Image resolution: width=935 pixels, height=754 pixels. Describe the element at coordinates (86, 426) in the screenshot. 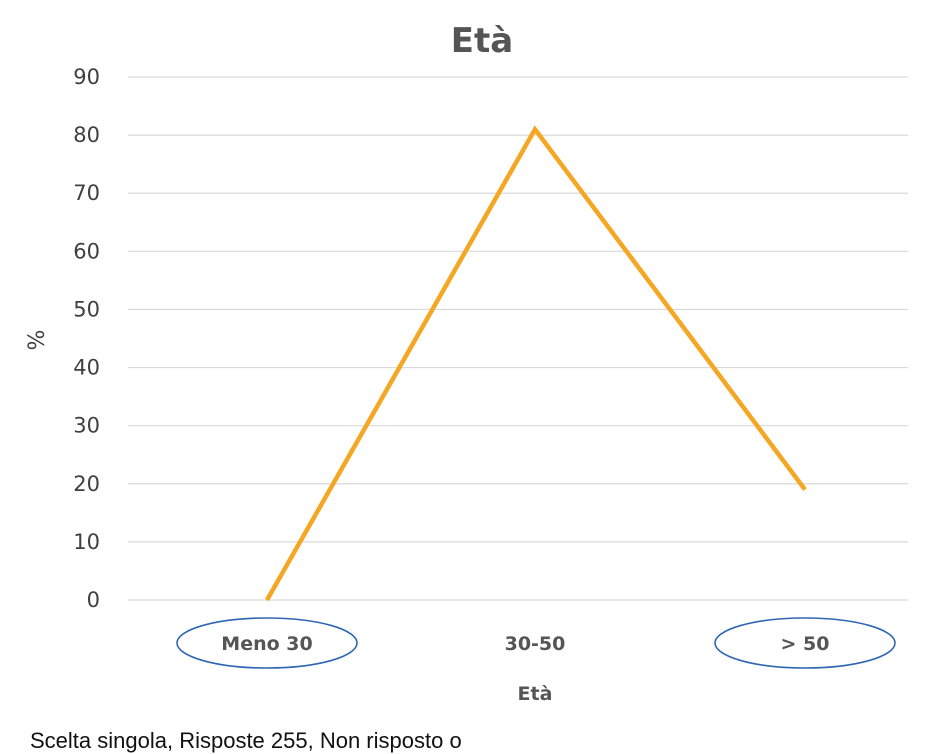

I see `y-tick-30: 30` at that location.